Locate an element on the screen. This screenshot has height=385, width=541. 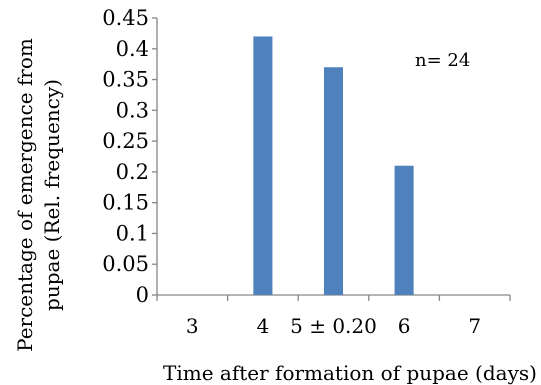
y-tick-label: 0.45 is located at coordinates (125, 18).